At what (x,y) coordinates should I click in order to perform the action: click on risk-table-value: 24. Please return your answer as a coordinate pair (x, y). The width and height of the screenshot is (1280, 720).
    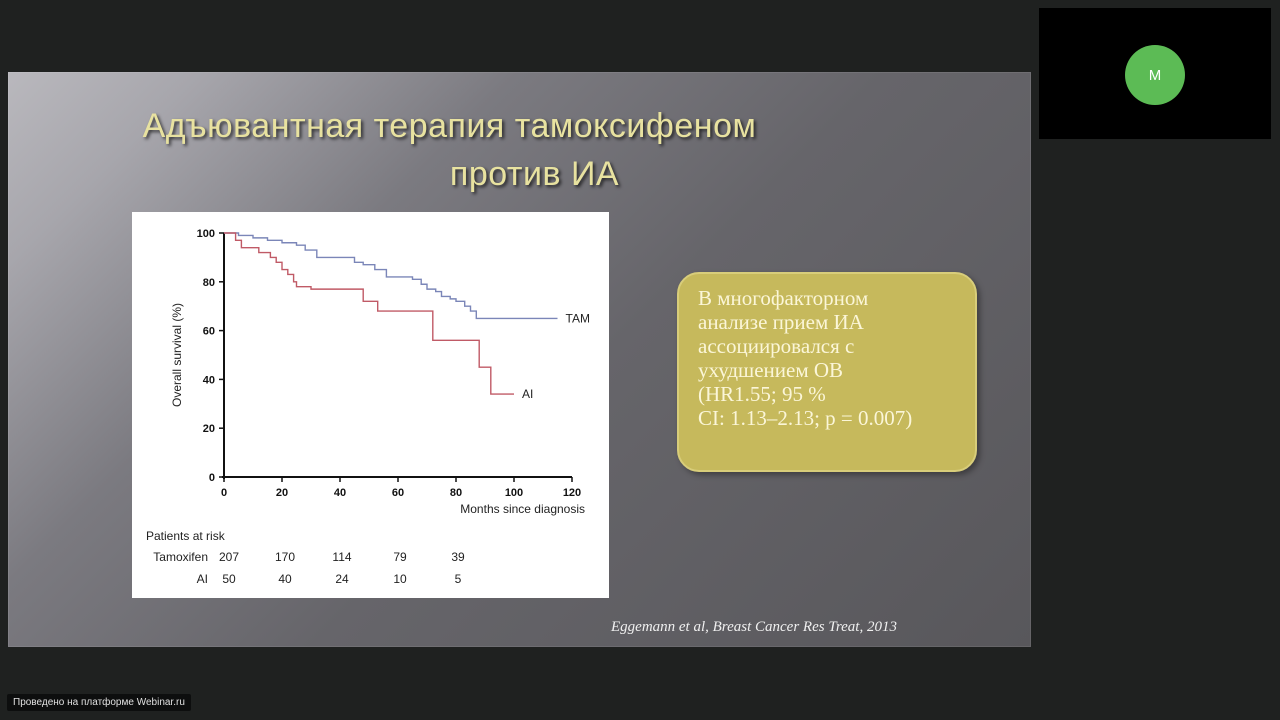
    Looking at the image, I should click on (342, 579).